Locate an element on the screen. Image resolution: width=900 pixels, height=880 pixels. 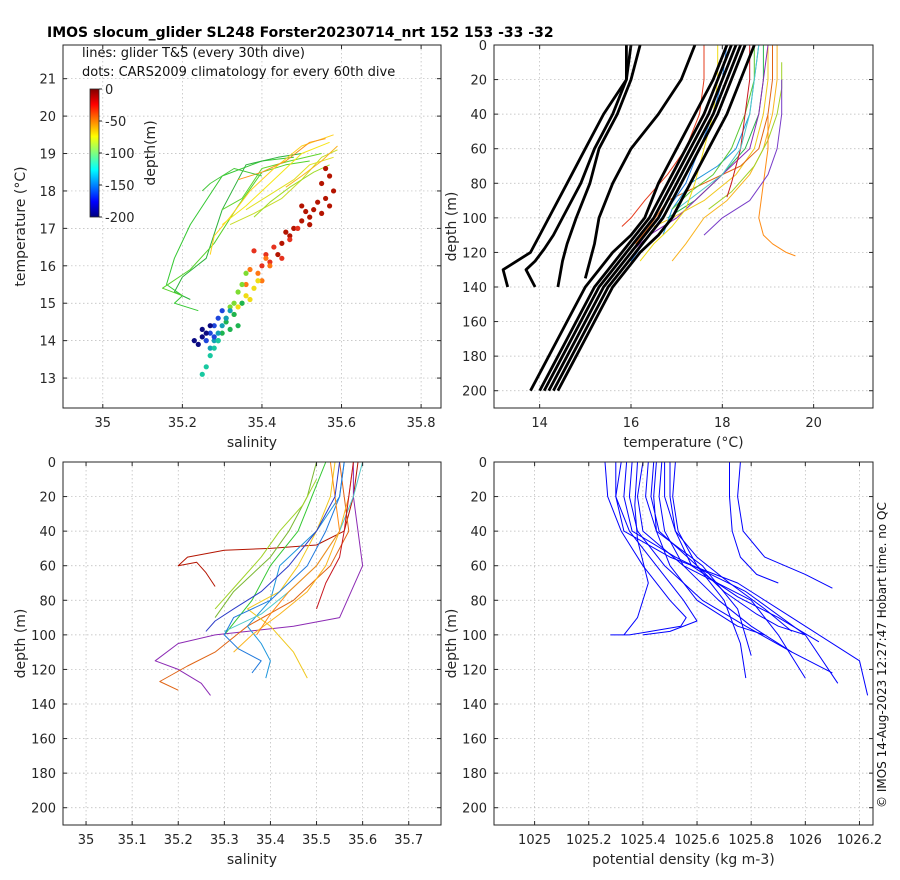
y-tick-label: 40 is located at coordinates (478, 532).